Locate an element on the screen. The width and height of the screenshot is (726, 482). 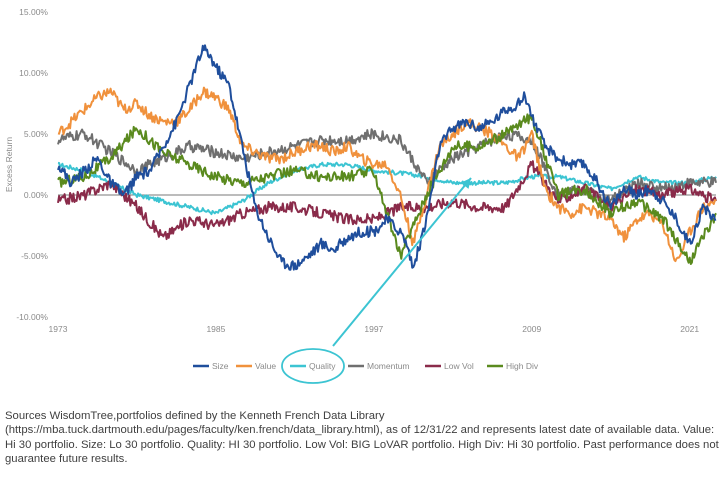
y-tick-label: 0.00% is located at coordinates (36, 195).